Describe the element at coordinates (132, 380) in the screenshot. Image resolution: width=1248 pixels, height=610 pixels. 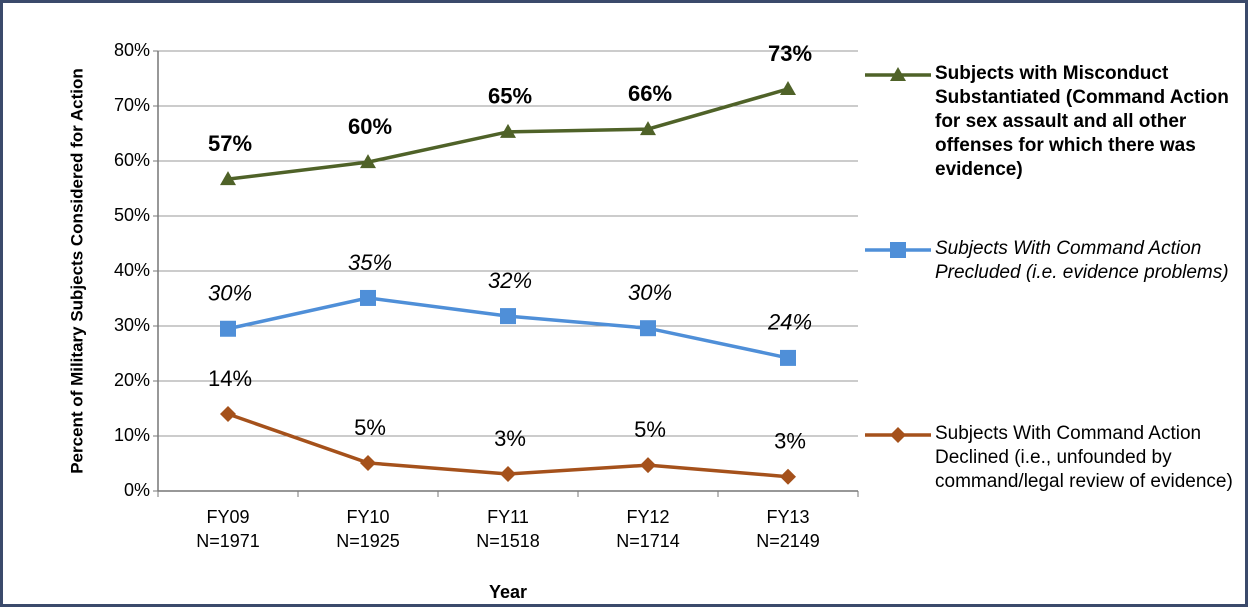
I see `y-tick-label: 20%` at that location.